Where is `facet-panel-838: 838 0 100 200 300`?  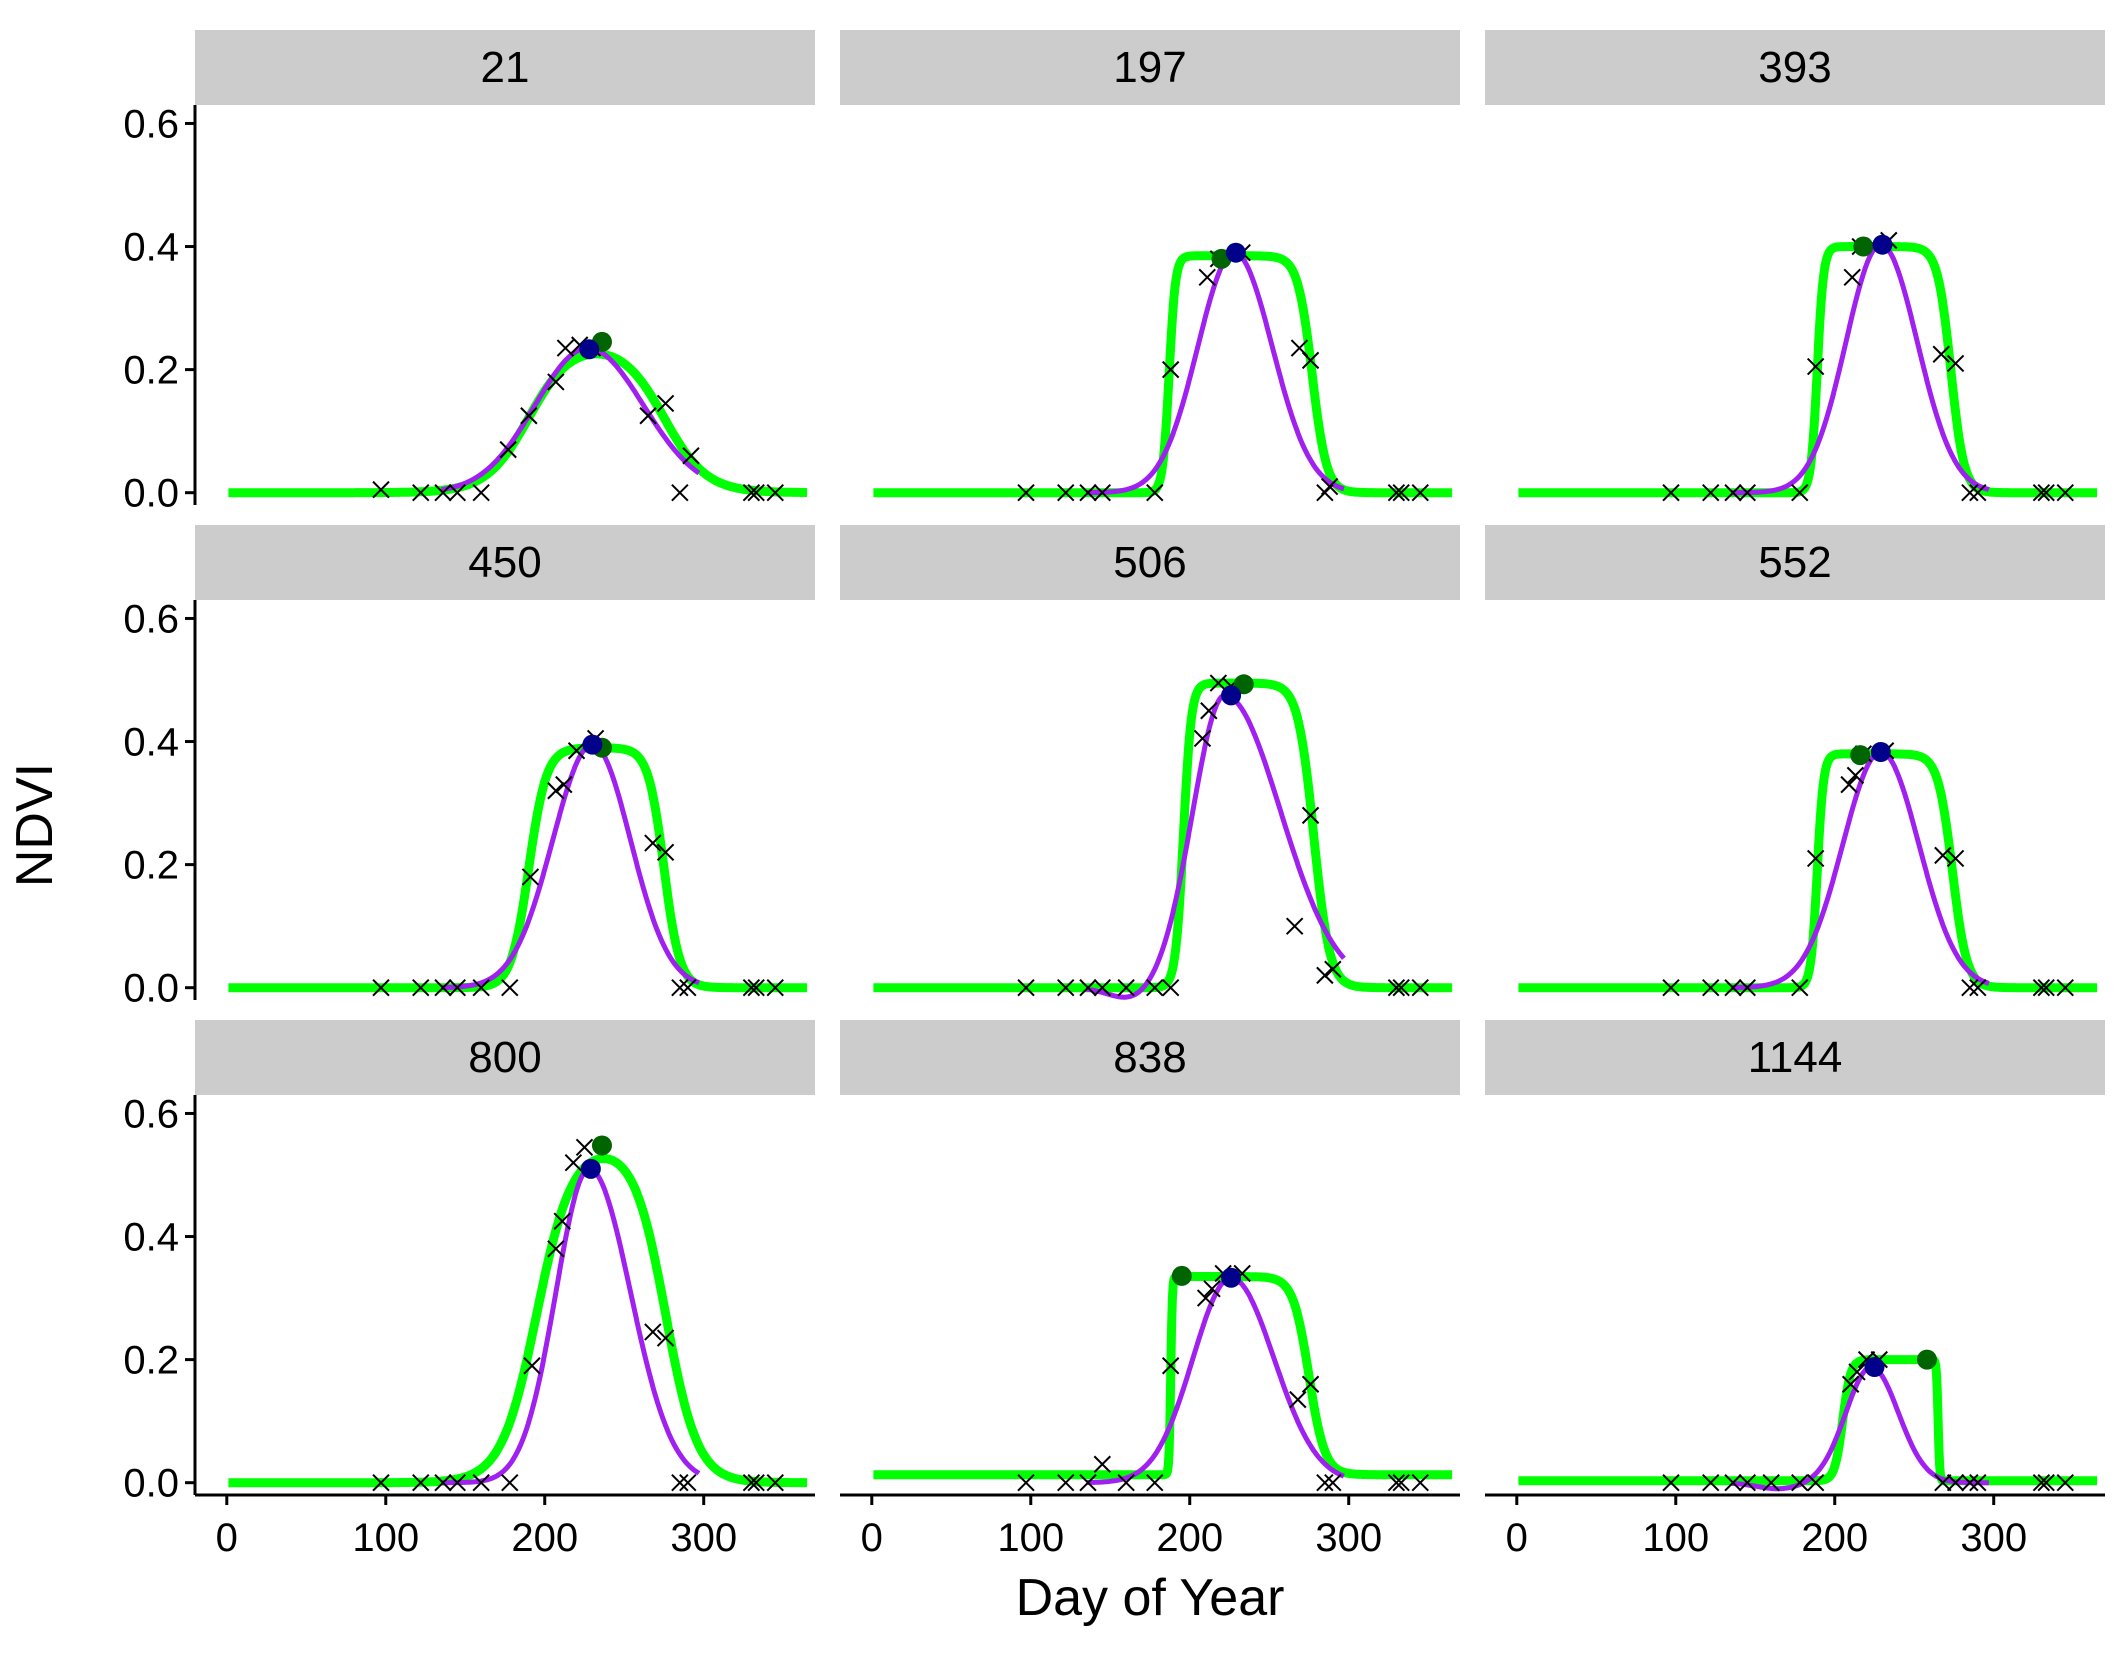 facet-panel-838: 838 0 100 200 300 is located at coordinates (1150, 1290).